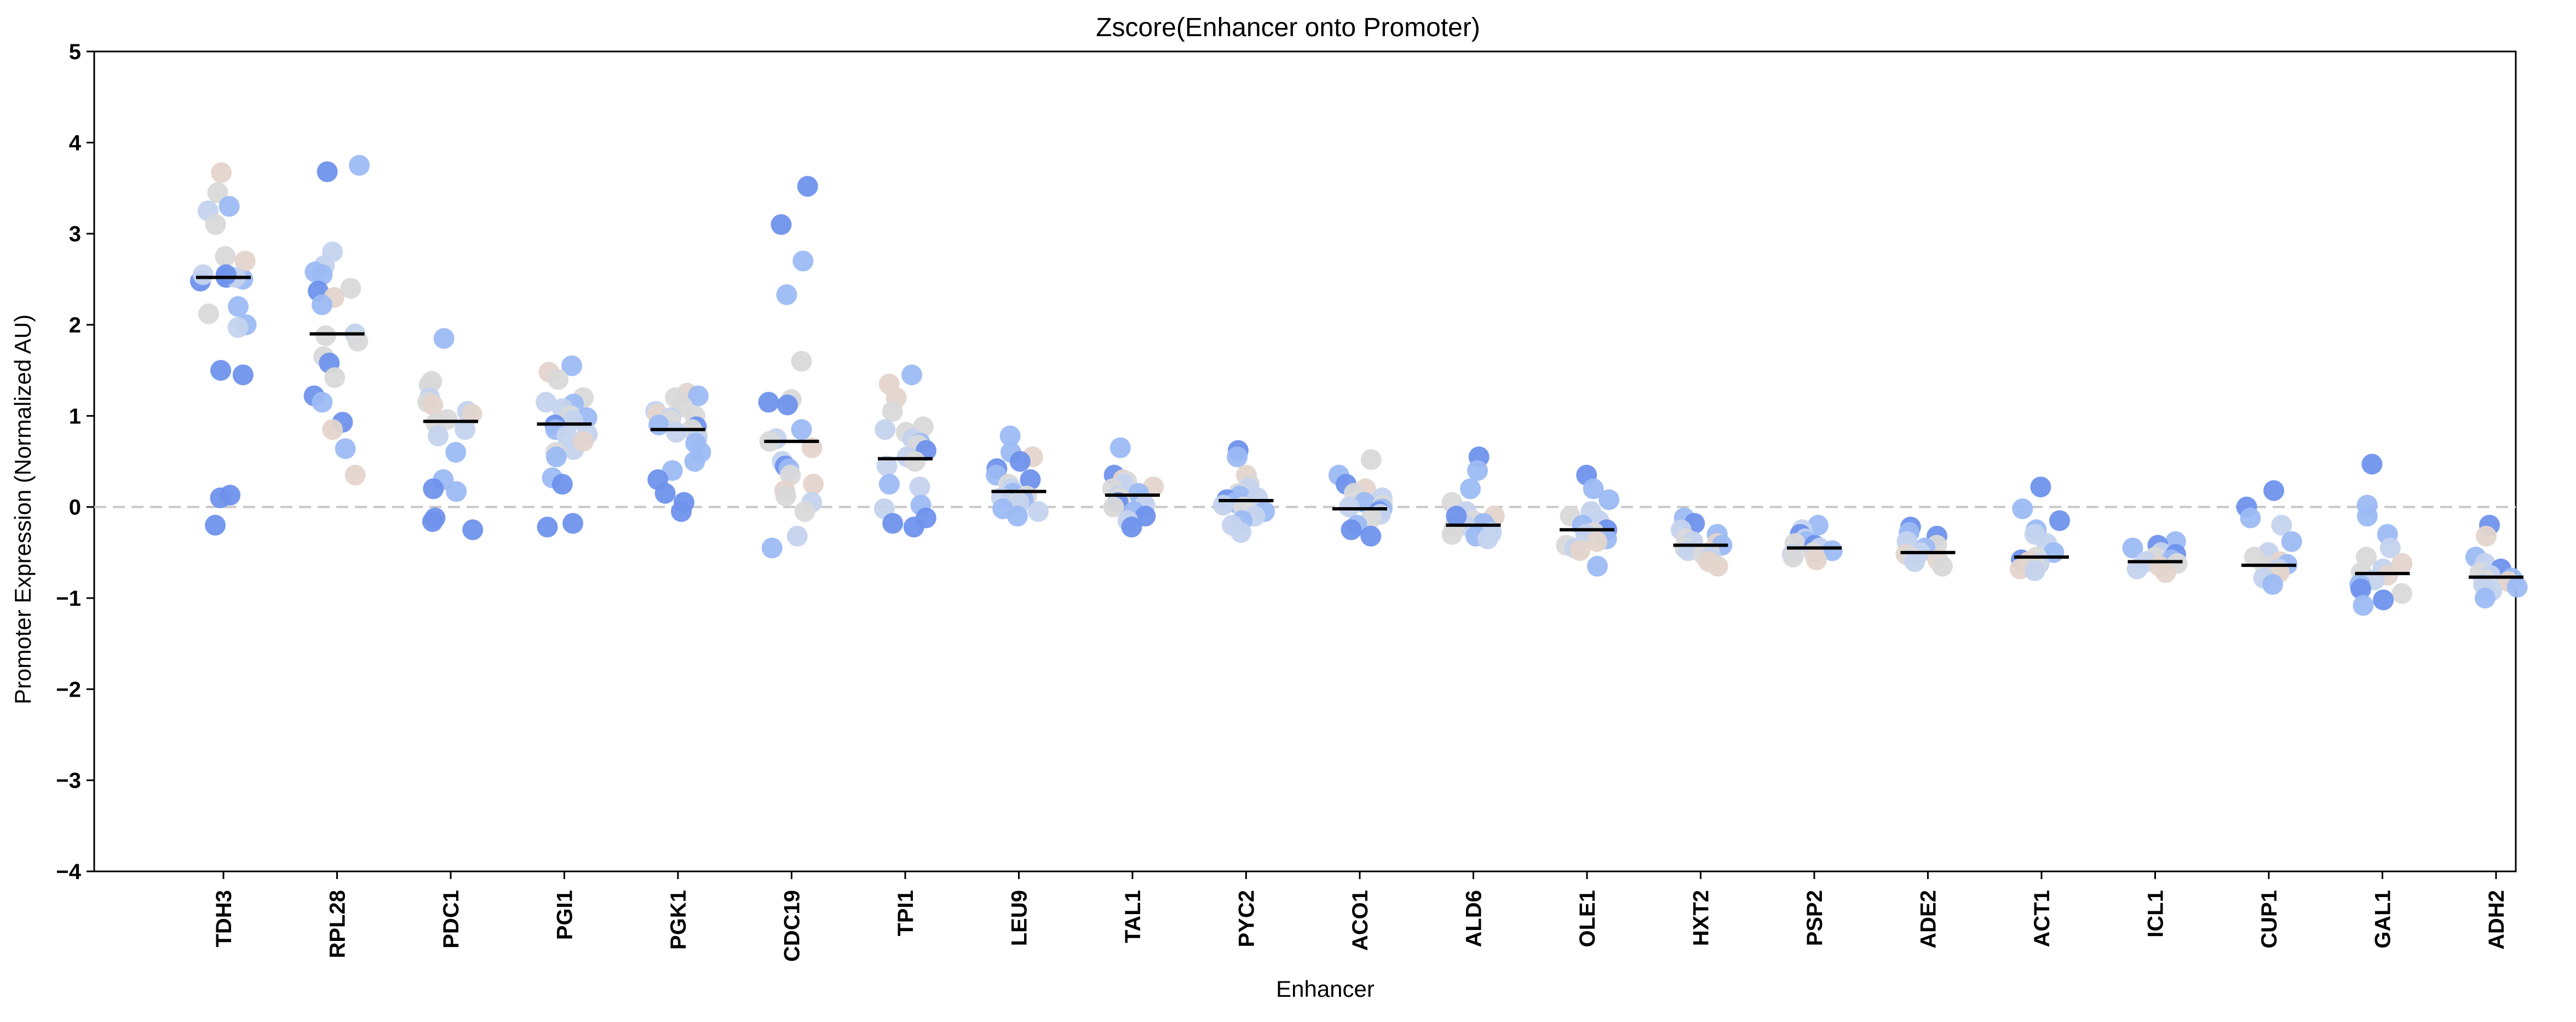 This screenshot has height=1022, width=2576. What do you see at coordinates (224, 919) in the screenshot?
I see `x-tick-label: TDH3` at bounding box center [224, 919].